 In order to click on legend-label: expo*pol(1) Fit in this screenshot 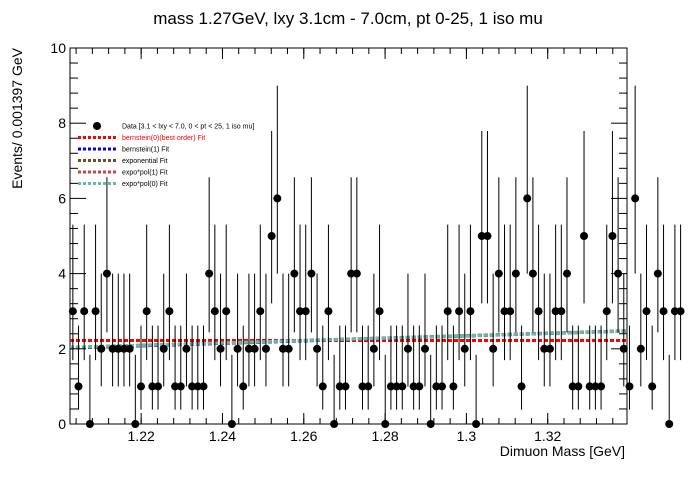, I will do `click(145, 173)`.